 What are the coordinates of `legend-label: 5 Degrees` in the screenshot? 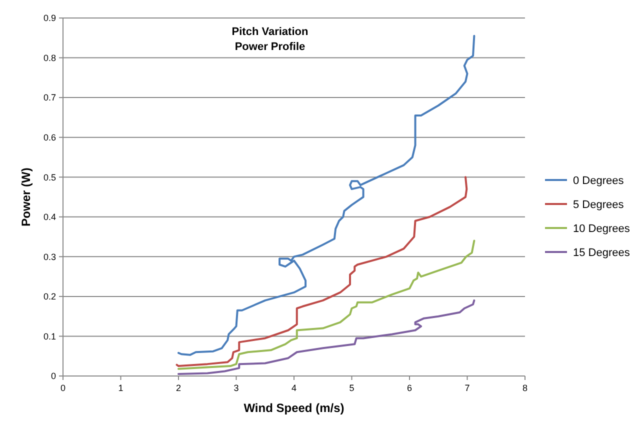 It's located at (598, 204).